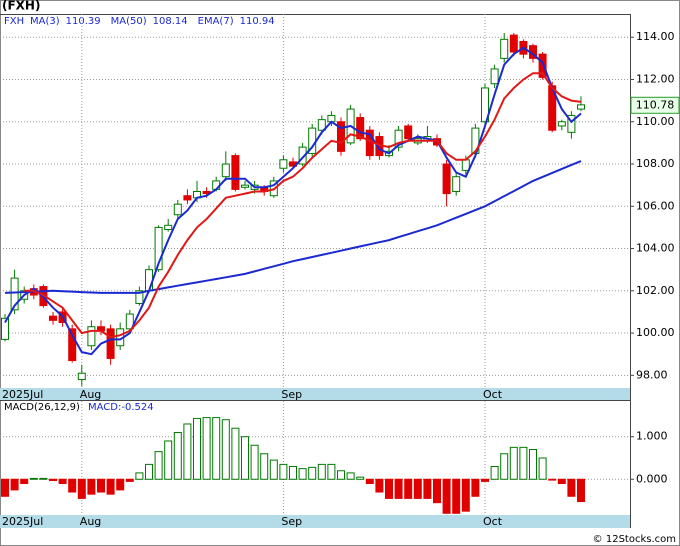 Image resolution: width=680 pixels, height=546 pixels. I want to click on legend: FXH MA(3) 110.39 MA(50) 108.14 EMA(7) 110.94, so click(139, 21).